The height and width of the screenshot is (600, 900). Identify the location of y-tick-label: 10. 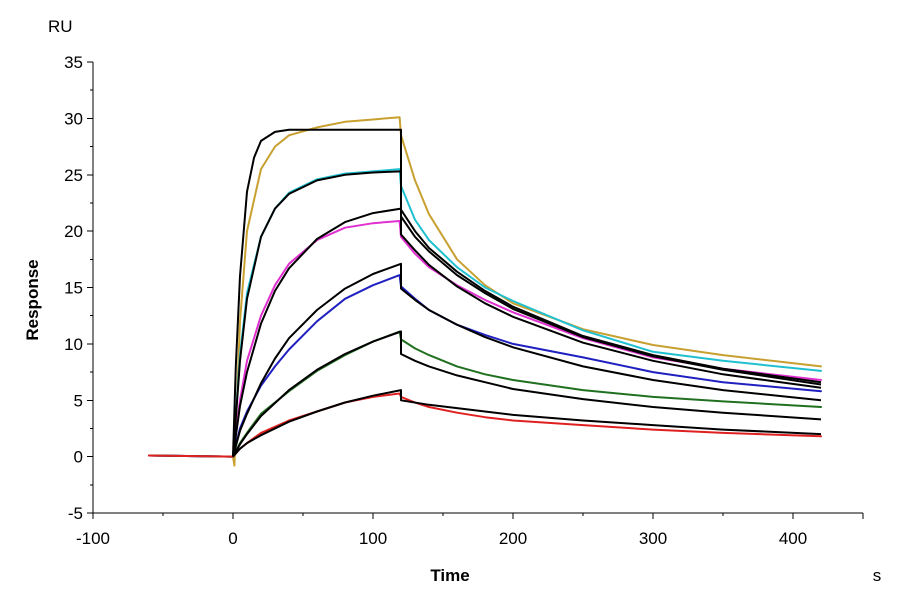
(73, 344).